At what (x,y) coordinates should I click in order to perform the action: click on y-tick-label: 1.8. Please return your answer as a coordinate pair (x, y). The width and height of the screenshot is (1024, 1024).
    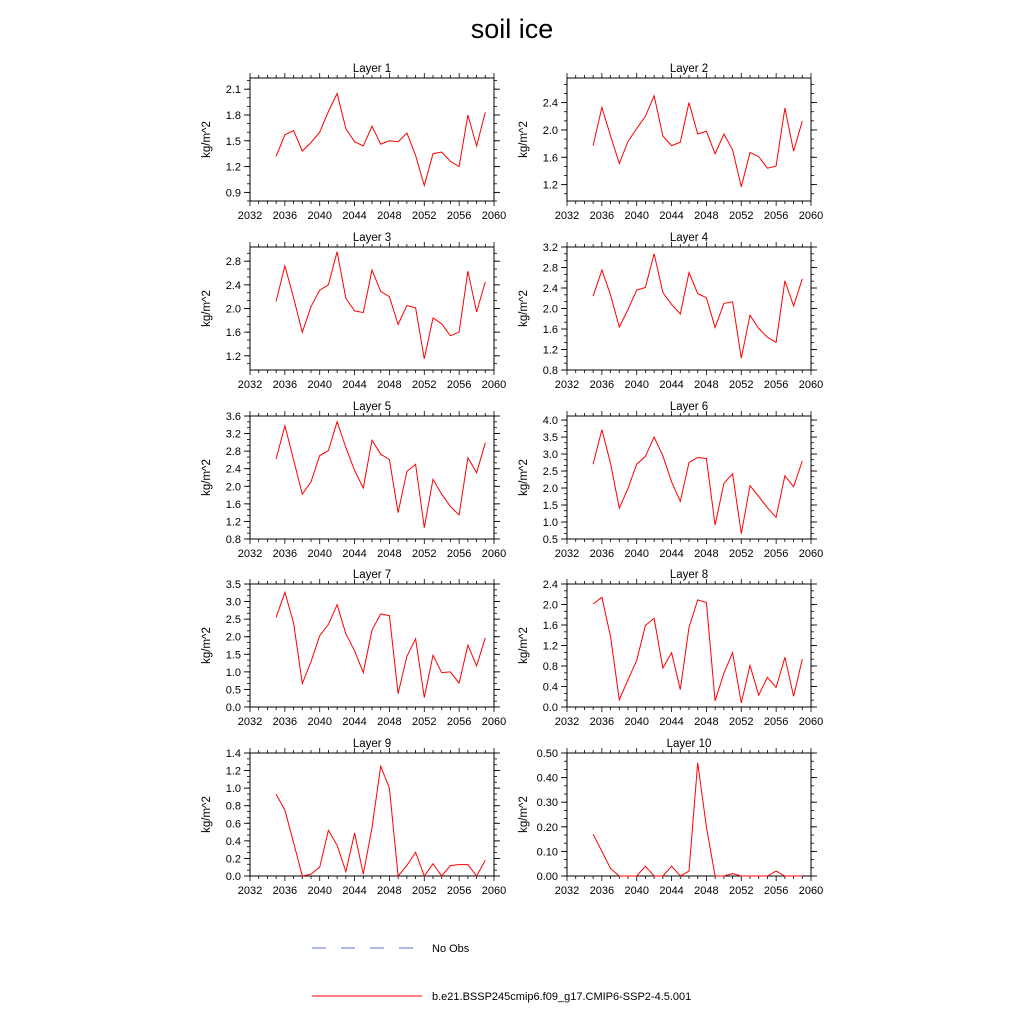
    Looking at the image, I should click on (233, 116).